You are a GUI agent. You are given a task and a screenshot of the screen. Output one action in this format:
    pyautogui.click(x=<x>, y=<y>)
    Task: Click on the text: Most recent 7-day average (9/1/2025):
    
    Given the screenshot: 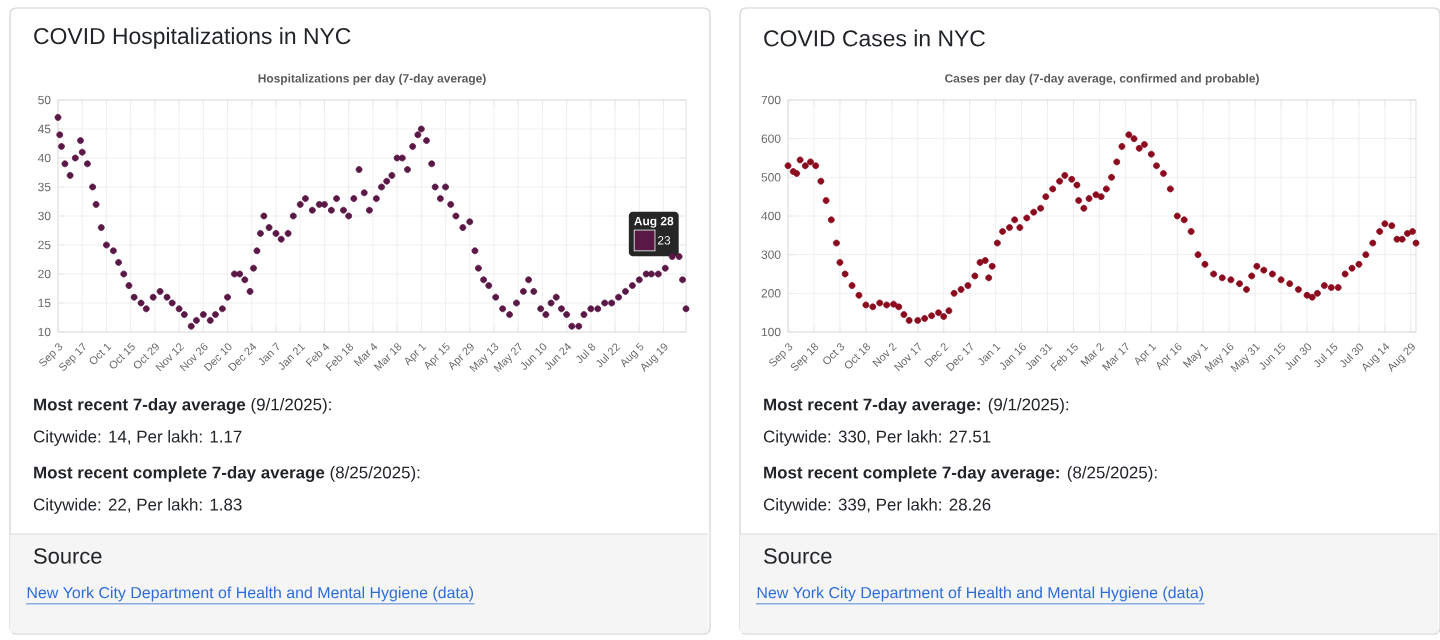 What is the action you would take?
    pyautogui.click(x=182, y=406)
    